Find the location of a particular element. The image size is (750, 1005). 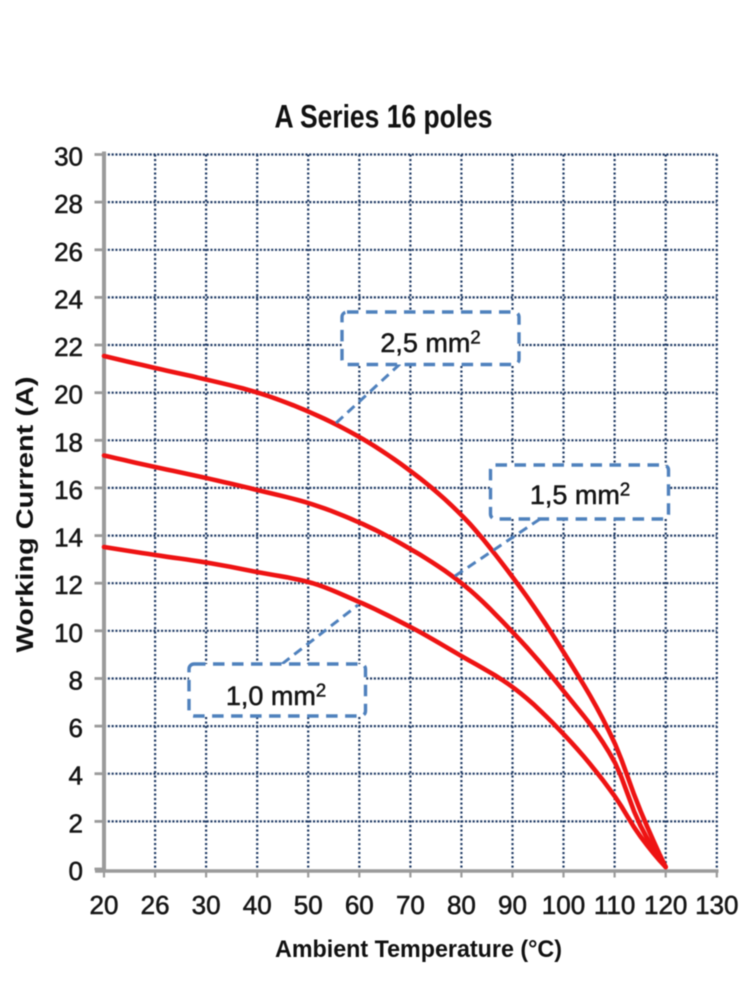

svg-text: 12 is located at coordinates (68, 585).